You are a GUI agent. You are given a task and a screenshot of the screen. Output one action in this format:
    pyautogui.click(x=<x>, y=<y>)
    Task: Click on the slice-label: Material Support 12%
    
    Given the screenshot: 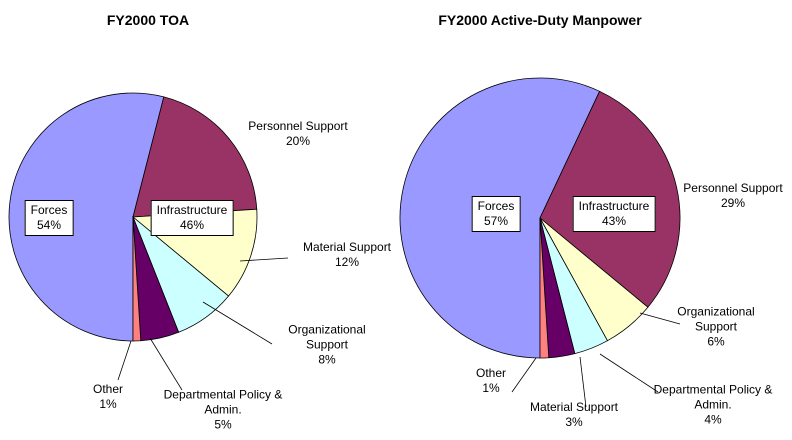 What is the action you would take?
    pyautogui.click(x=347, y=255)
    